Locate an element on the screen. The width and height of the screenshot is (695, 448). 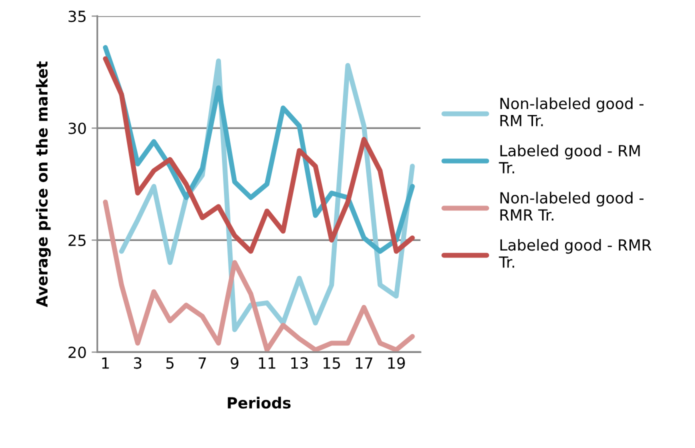
y-axis-title: Average price on the market is located at coordinates (43, 184).